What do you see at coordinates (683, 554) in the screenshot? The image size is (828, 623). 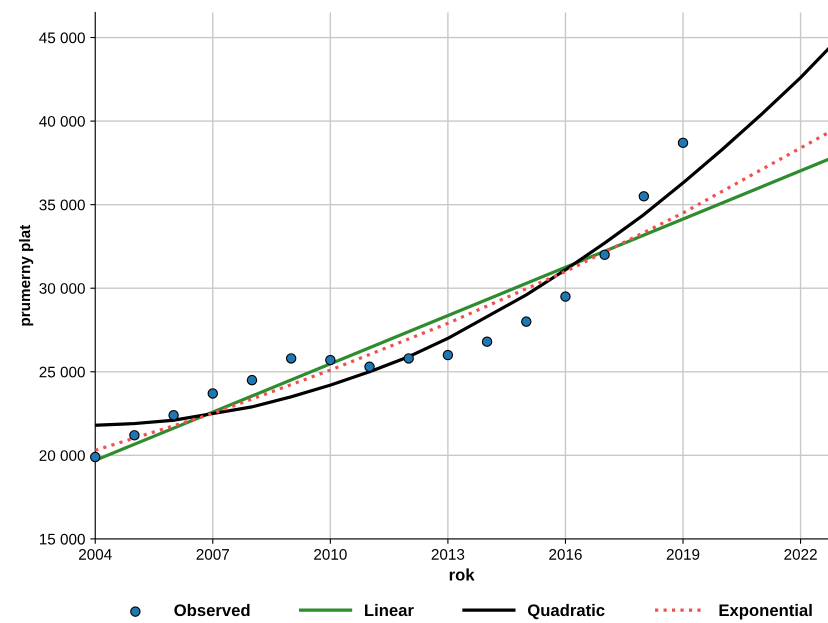 I see `x-tick-label: 2019` at bounding box center [683, 554].